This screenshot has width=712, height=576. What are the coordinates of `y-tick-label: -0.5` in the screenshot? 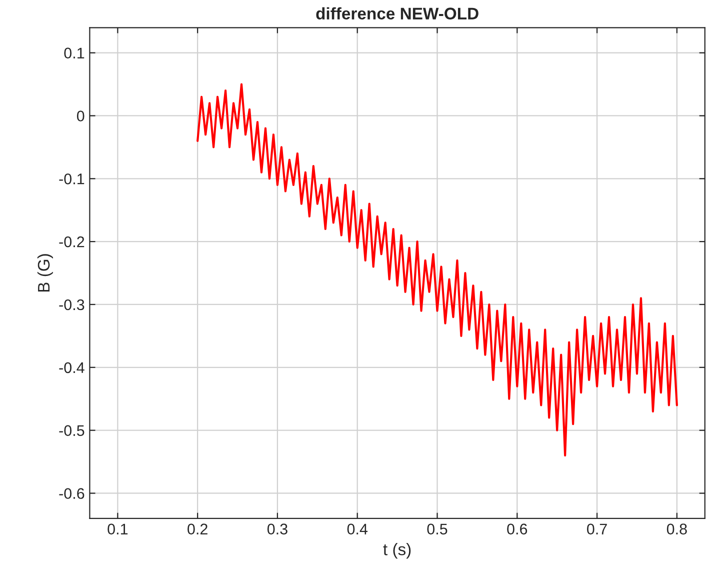 It's located at (71, 430).